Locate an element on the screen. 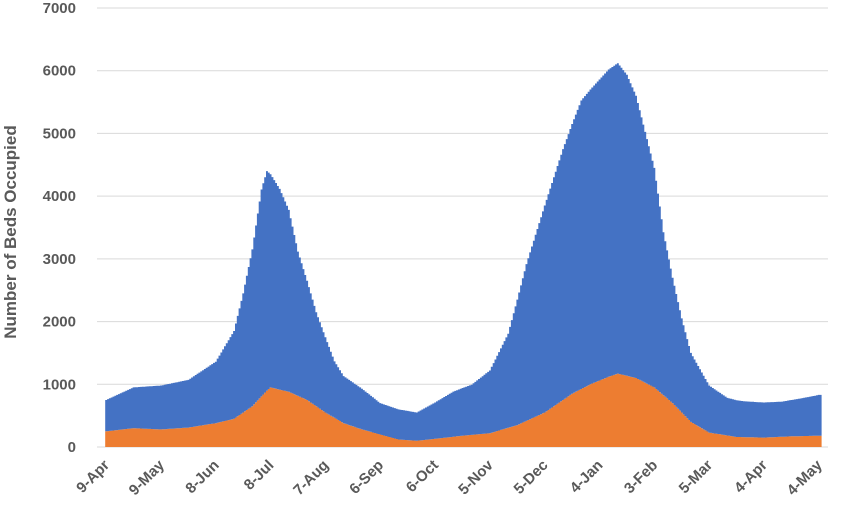  y-tick-label: 1000 is located at coordinates (59, 384).